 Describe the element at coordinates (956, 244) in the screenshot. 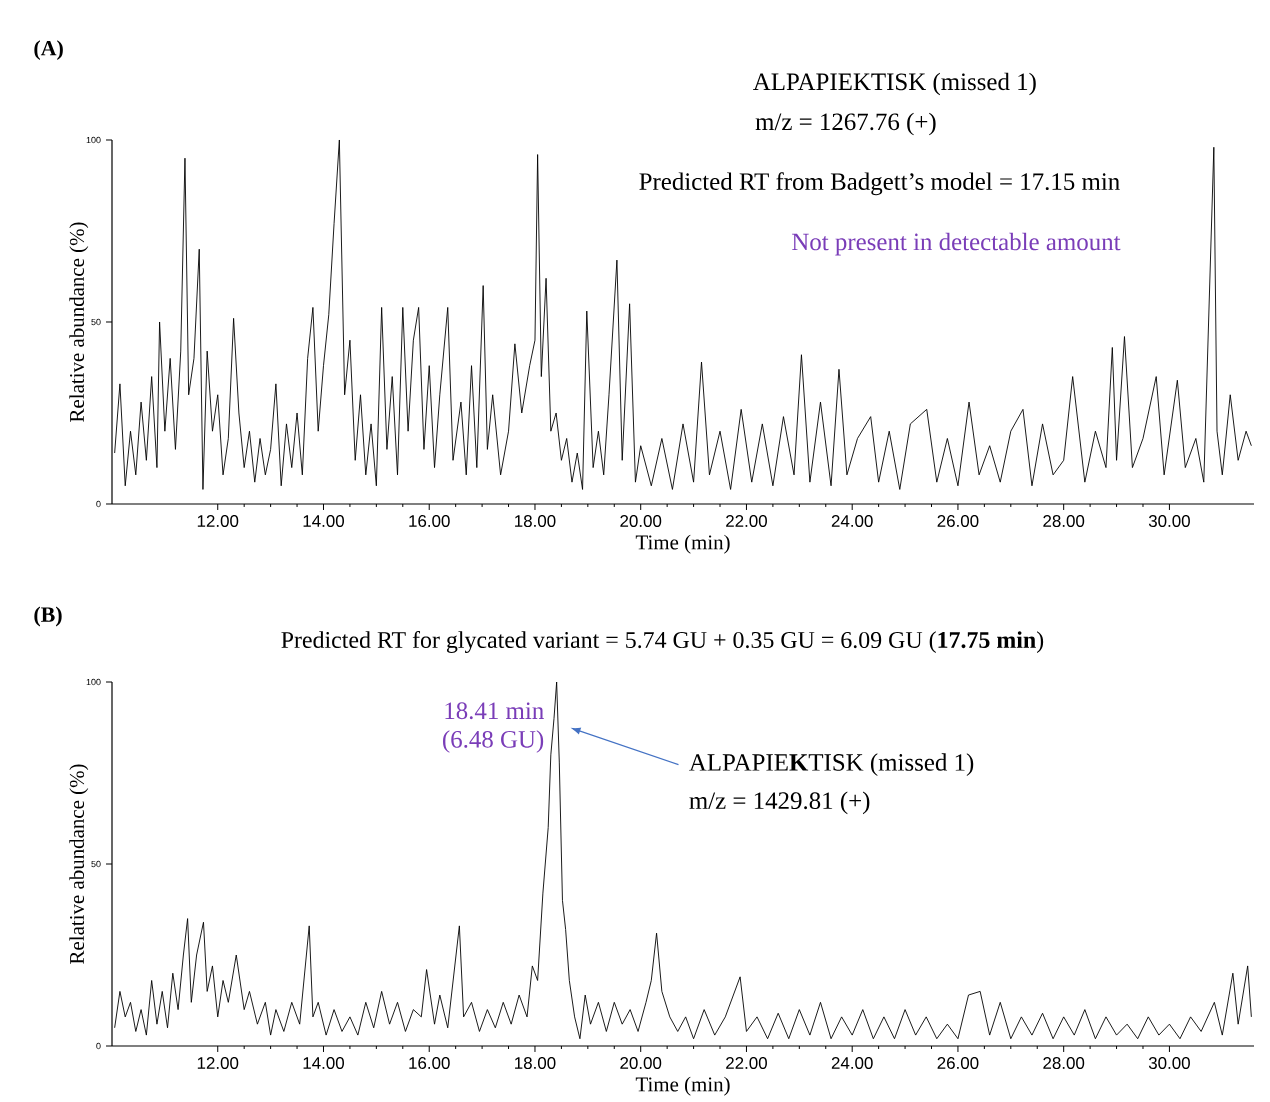

I see `annotation: Not present in detectable amount` at that location.